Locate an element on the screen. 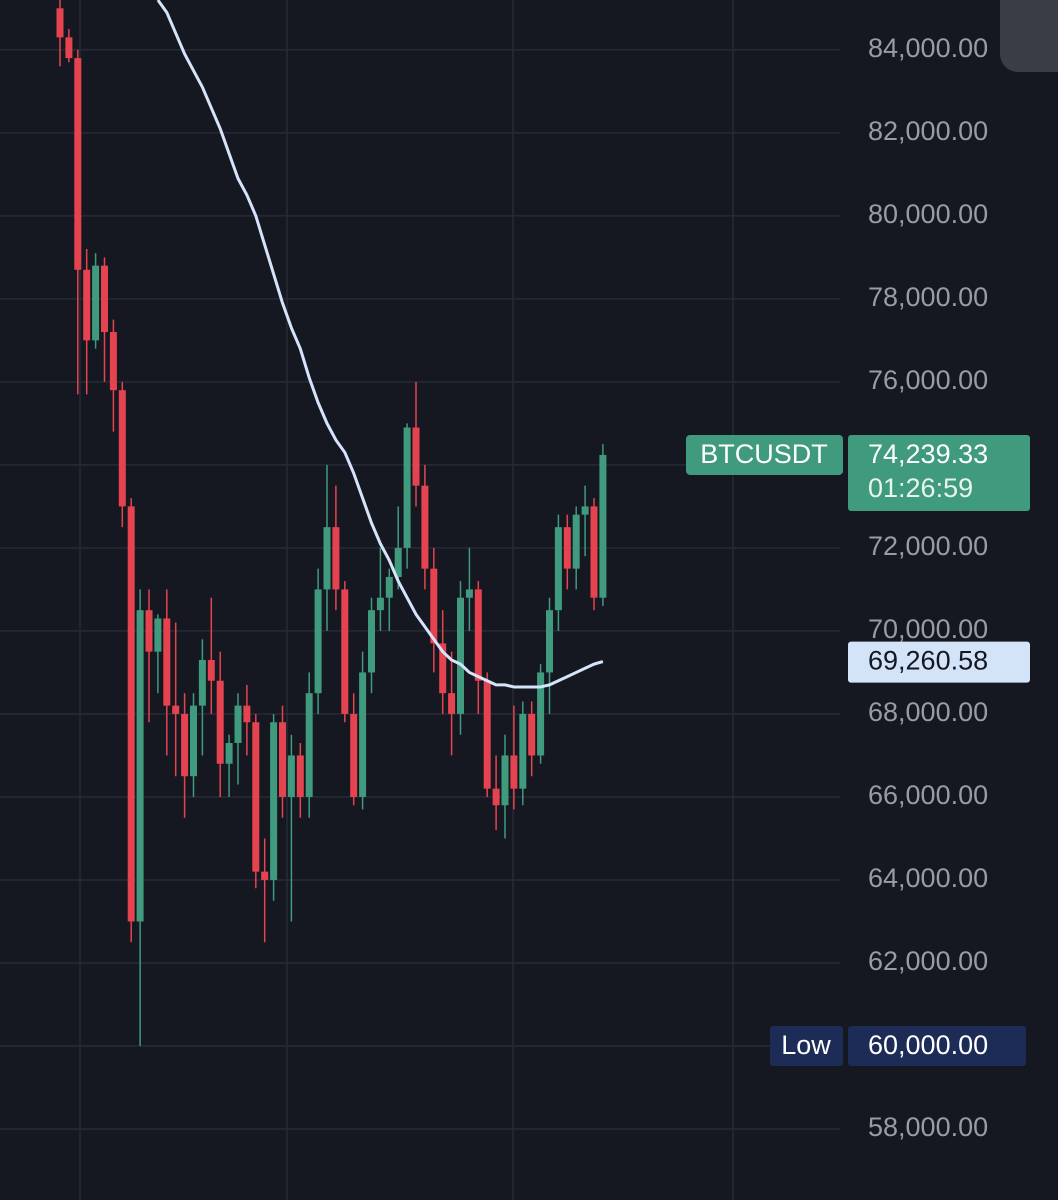 The height and width of the screenshot is (1200, 1058). low-tag is located at coordinates (806, 1046).